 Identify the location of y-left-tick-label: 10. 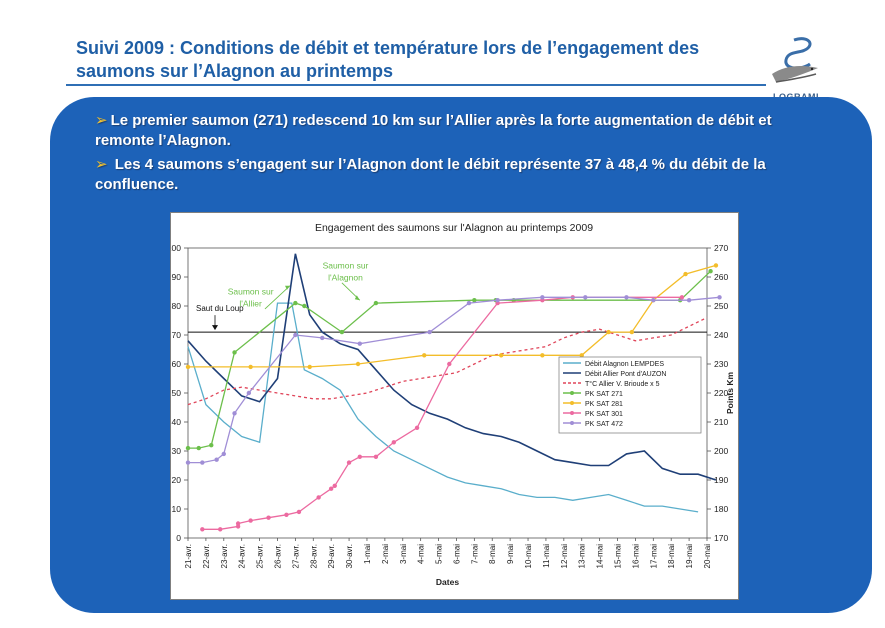
(177, 509).